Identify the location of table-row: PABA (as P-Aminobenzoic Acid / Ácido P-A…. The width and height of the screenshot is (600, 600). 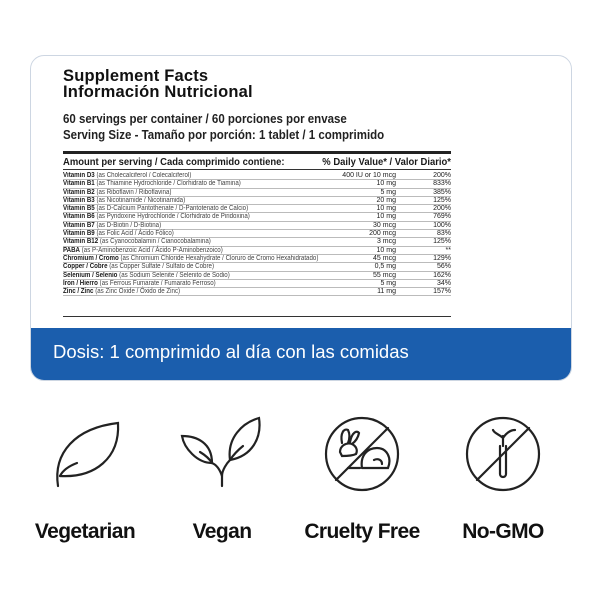
(257, 251).